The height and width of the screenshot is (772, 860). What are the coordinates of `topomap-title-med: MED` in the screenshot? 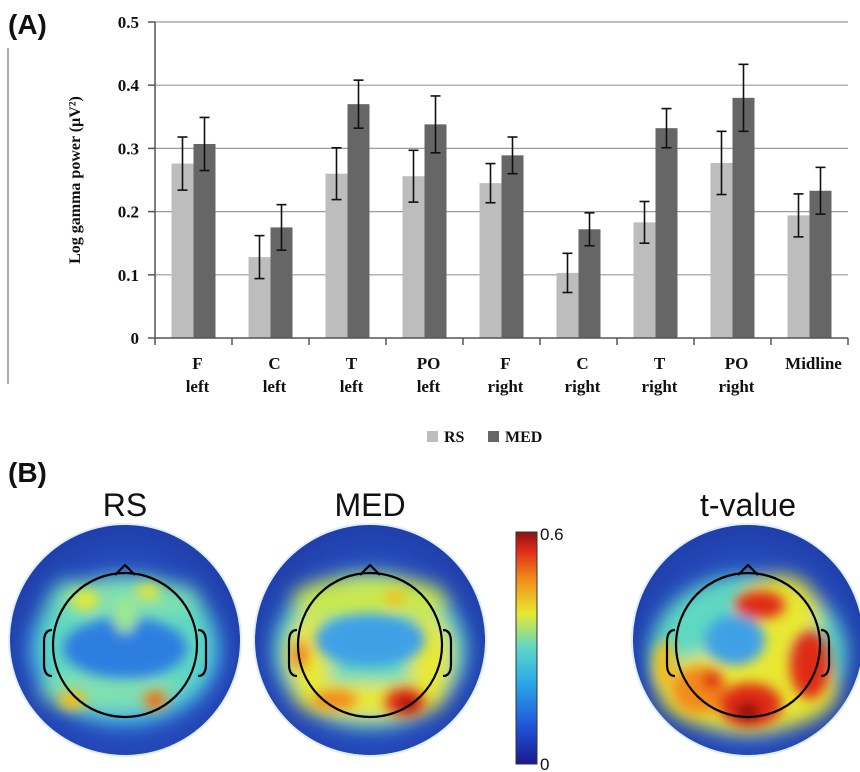 It's located at (369, 505).